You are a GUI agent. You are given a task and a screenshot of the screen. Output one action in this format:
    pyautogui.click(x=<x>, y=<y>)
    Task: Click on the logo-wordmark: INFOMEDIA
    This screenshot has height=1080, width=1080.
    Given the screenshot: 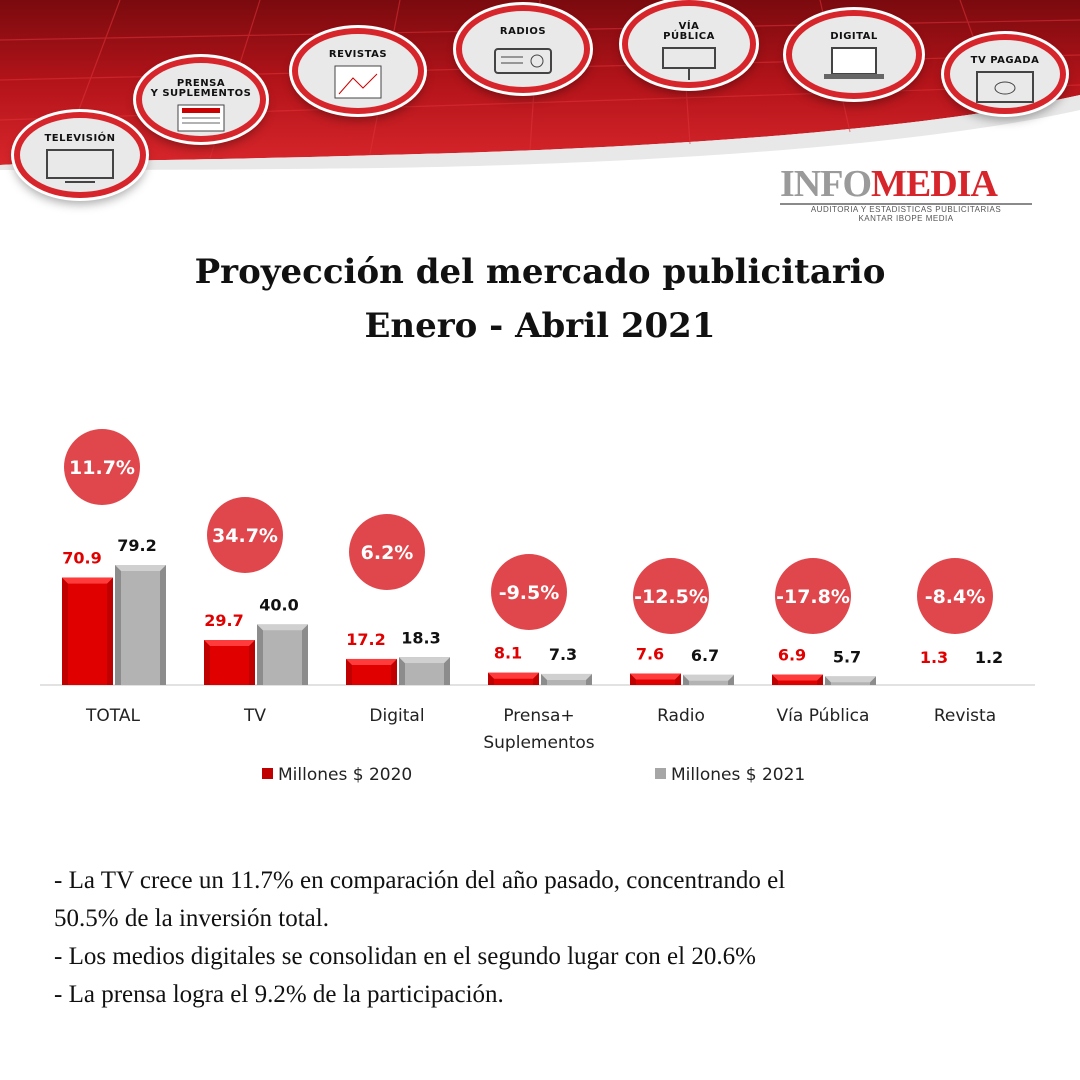 What is the action you would take?
    pyautogui.click(x=907, y=184)
    